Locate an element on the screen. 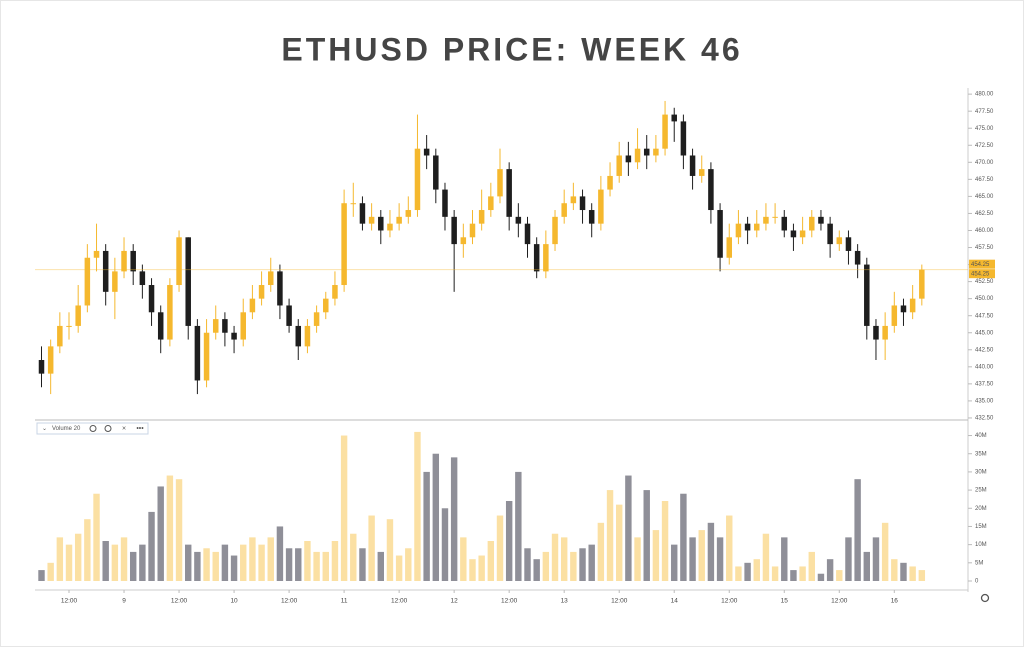  x-tick-label: 12:00 is located at coordinates (729, 601).